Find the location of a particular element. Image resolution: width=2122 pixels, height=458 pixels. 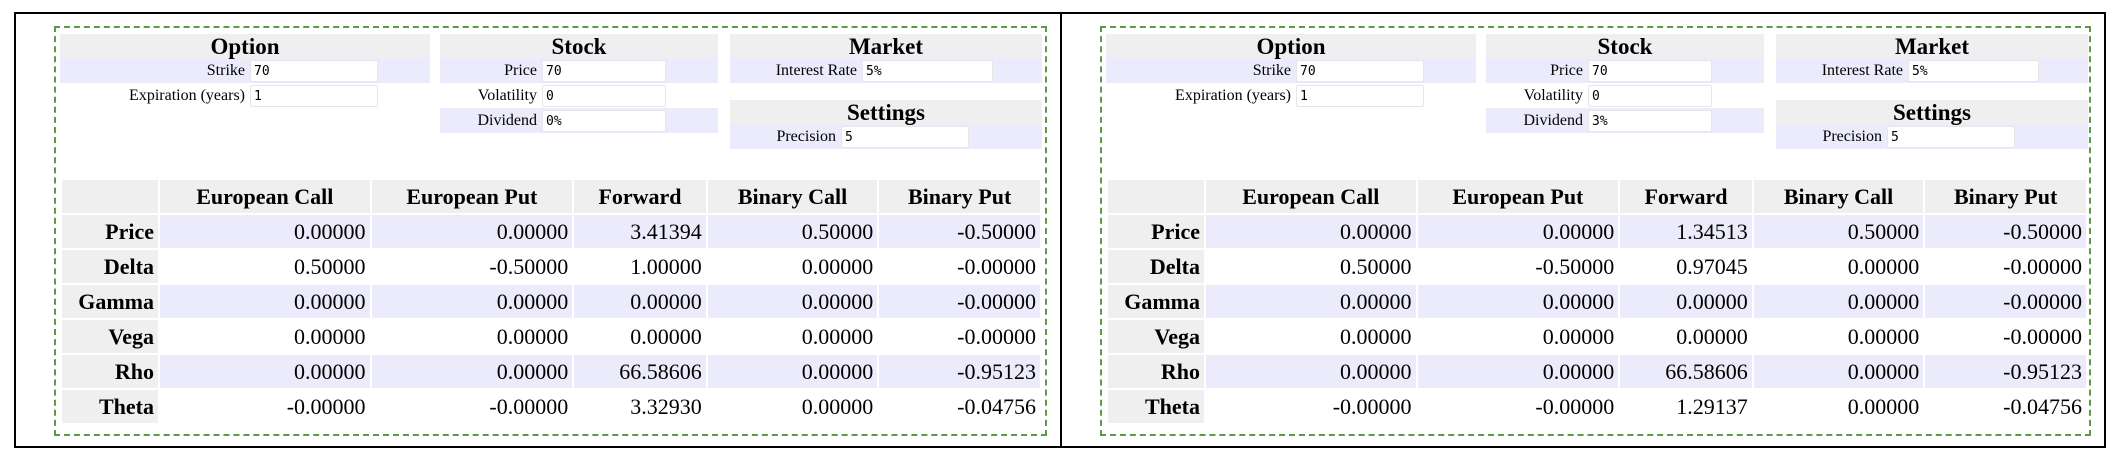

corner-cell is located at coordinates (110, 196).